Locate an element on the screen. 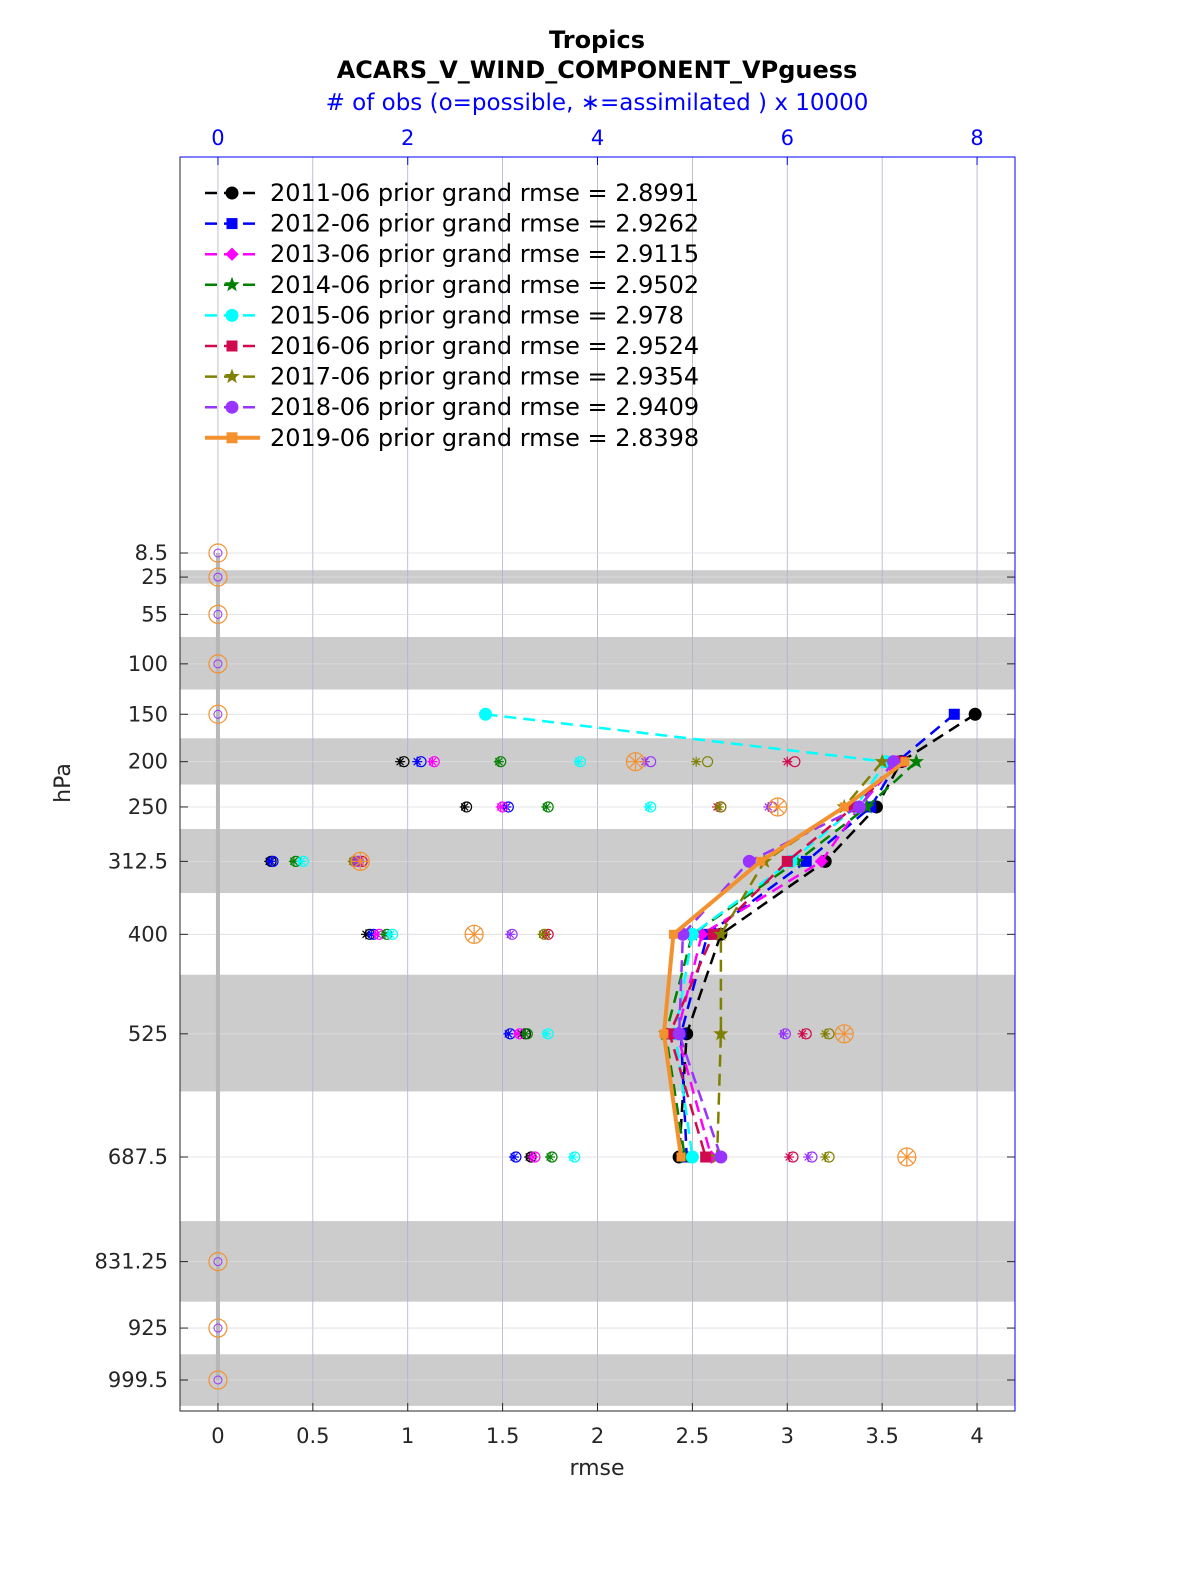 The image size is (1200, 1575). y-tick-label: 687.5 is located at coordinates (138, 1157).